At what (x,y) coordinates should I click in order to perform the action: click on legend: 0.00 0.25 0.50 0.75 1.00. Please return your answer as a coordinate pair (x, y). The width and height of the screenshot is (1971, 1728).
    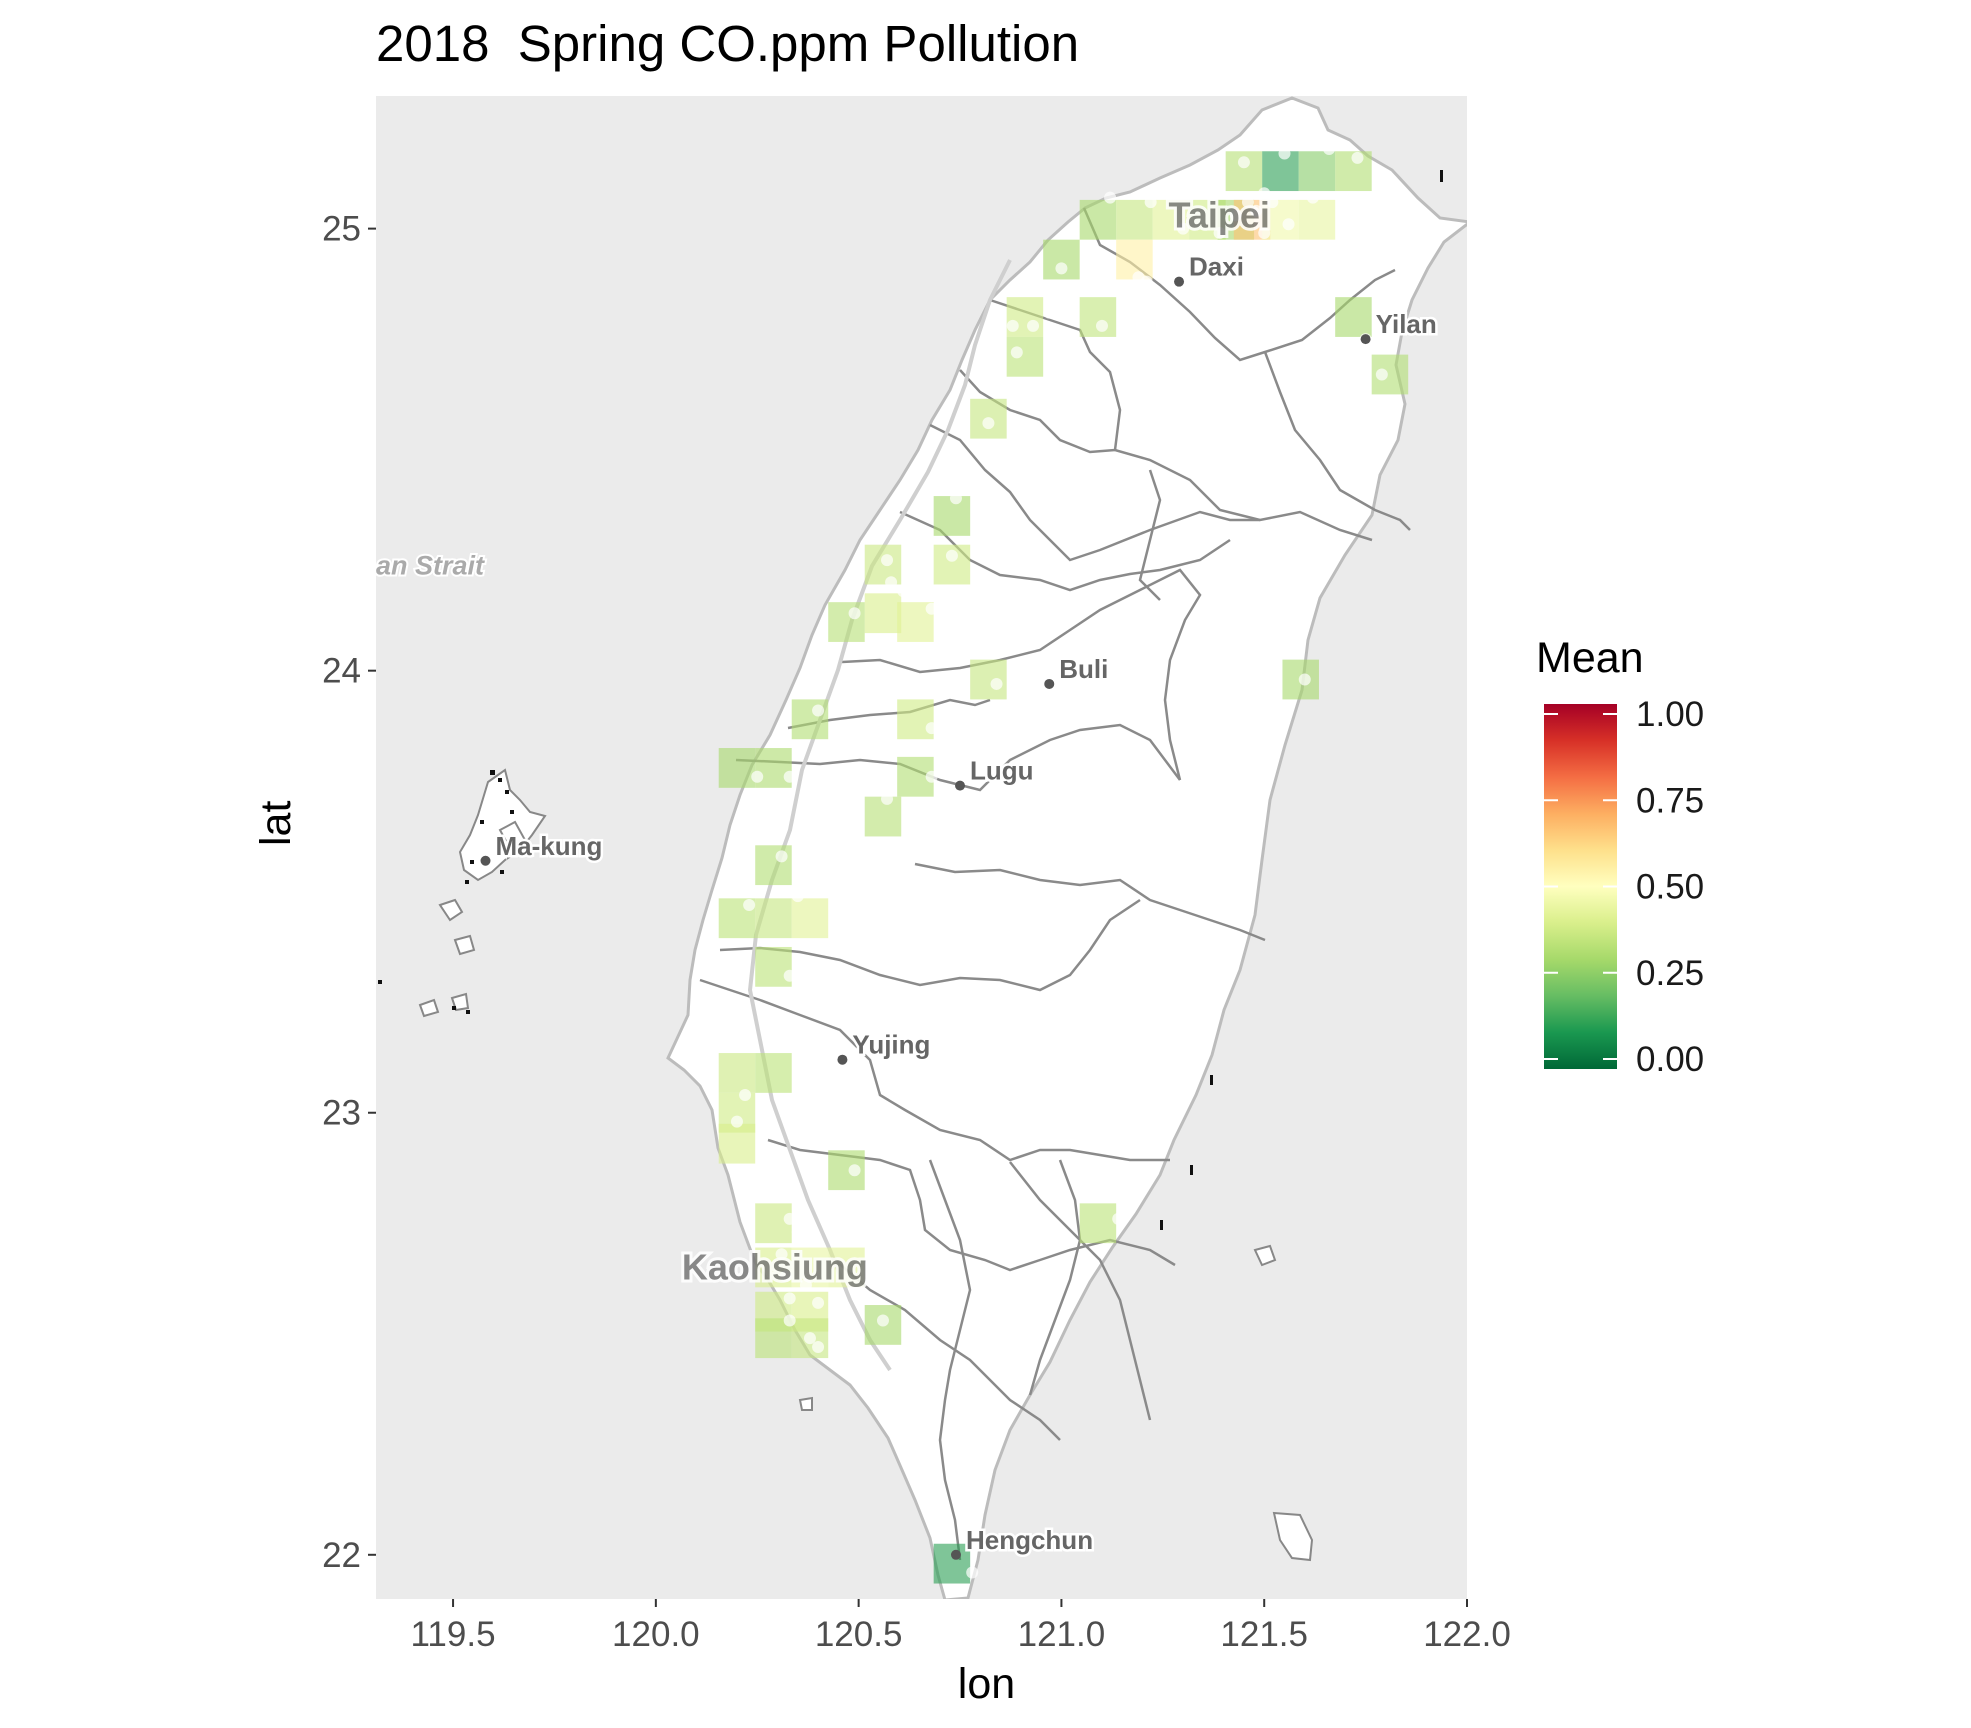
    Looking at the image, I should click on (1624, 887).